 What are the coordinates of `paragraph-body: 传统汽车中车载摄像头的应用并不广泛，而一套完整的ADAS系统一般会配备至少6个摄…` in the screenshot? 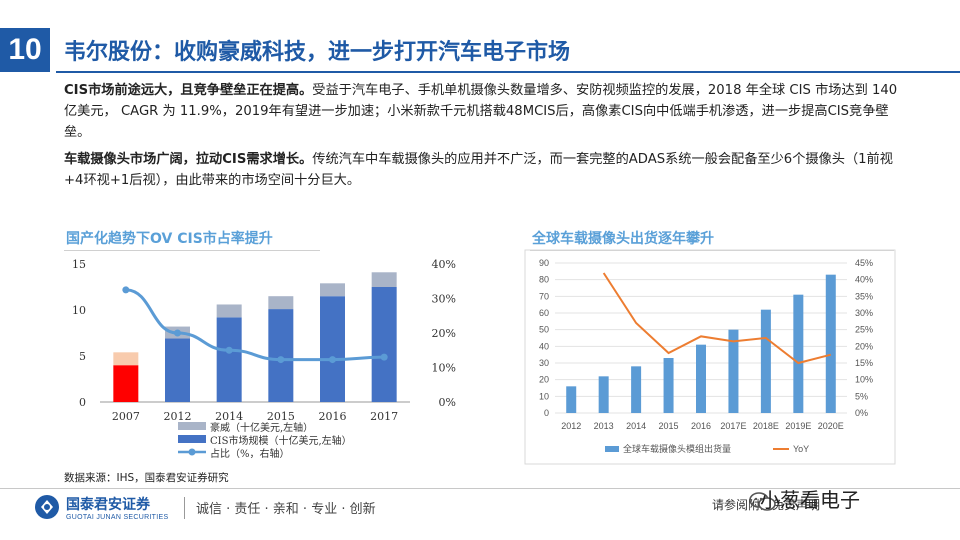 It's located at (478, 170).